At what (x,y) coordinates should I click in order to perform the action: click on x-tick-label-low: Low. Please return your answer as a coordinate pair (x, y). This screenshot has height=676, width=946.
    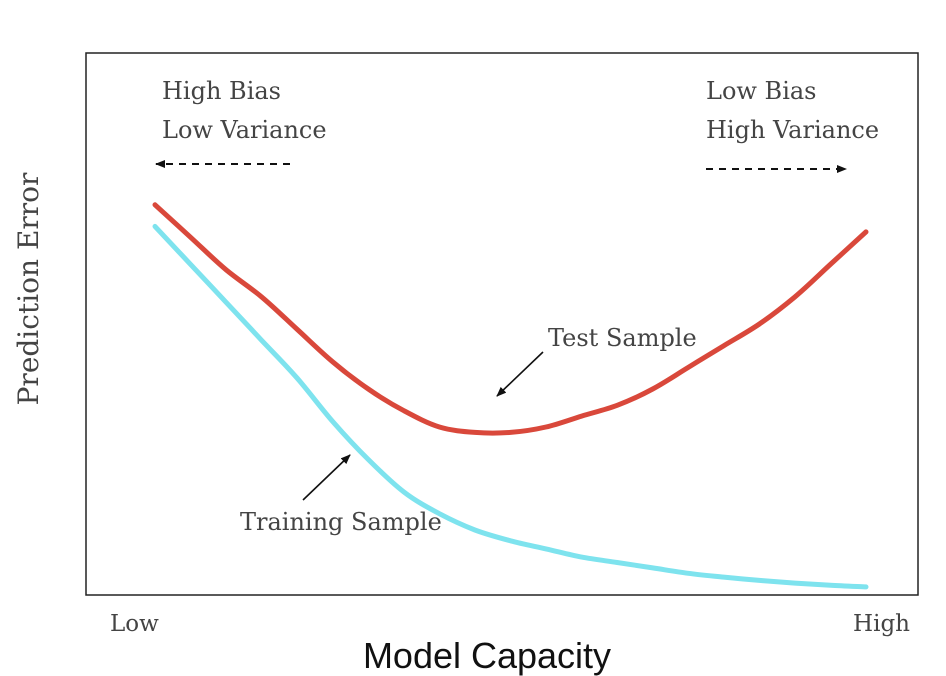
    Looking at the image, I should click on (134, 624).